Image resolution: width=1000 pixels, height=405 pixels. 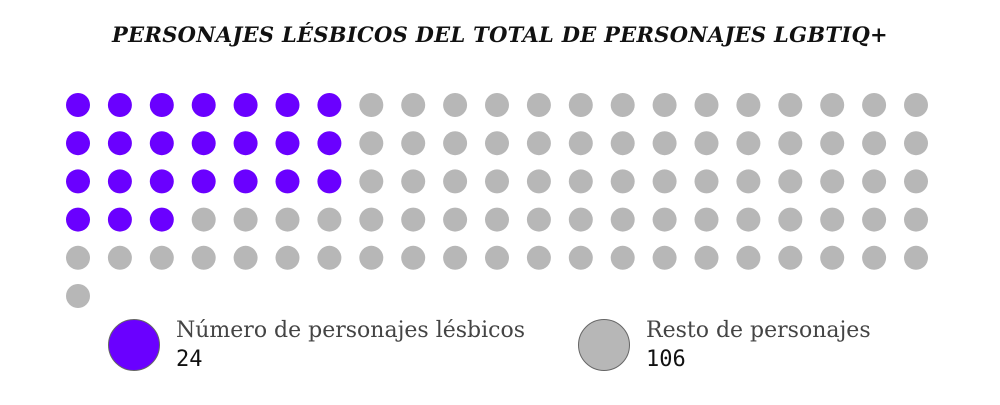 What do you see at coordinates (134, 345) in the screenshot?
I see `legend-swatch-lesbian` at bounding box center [134, 345].